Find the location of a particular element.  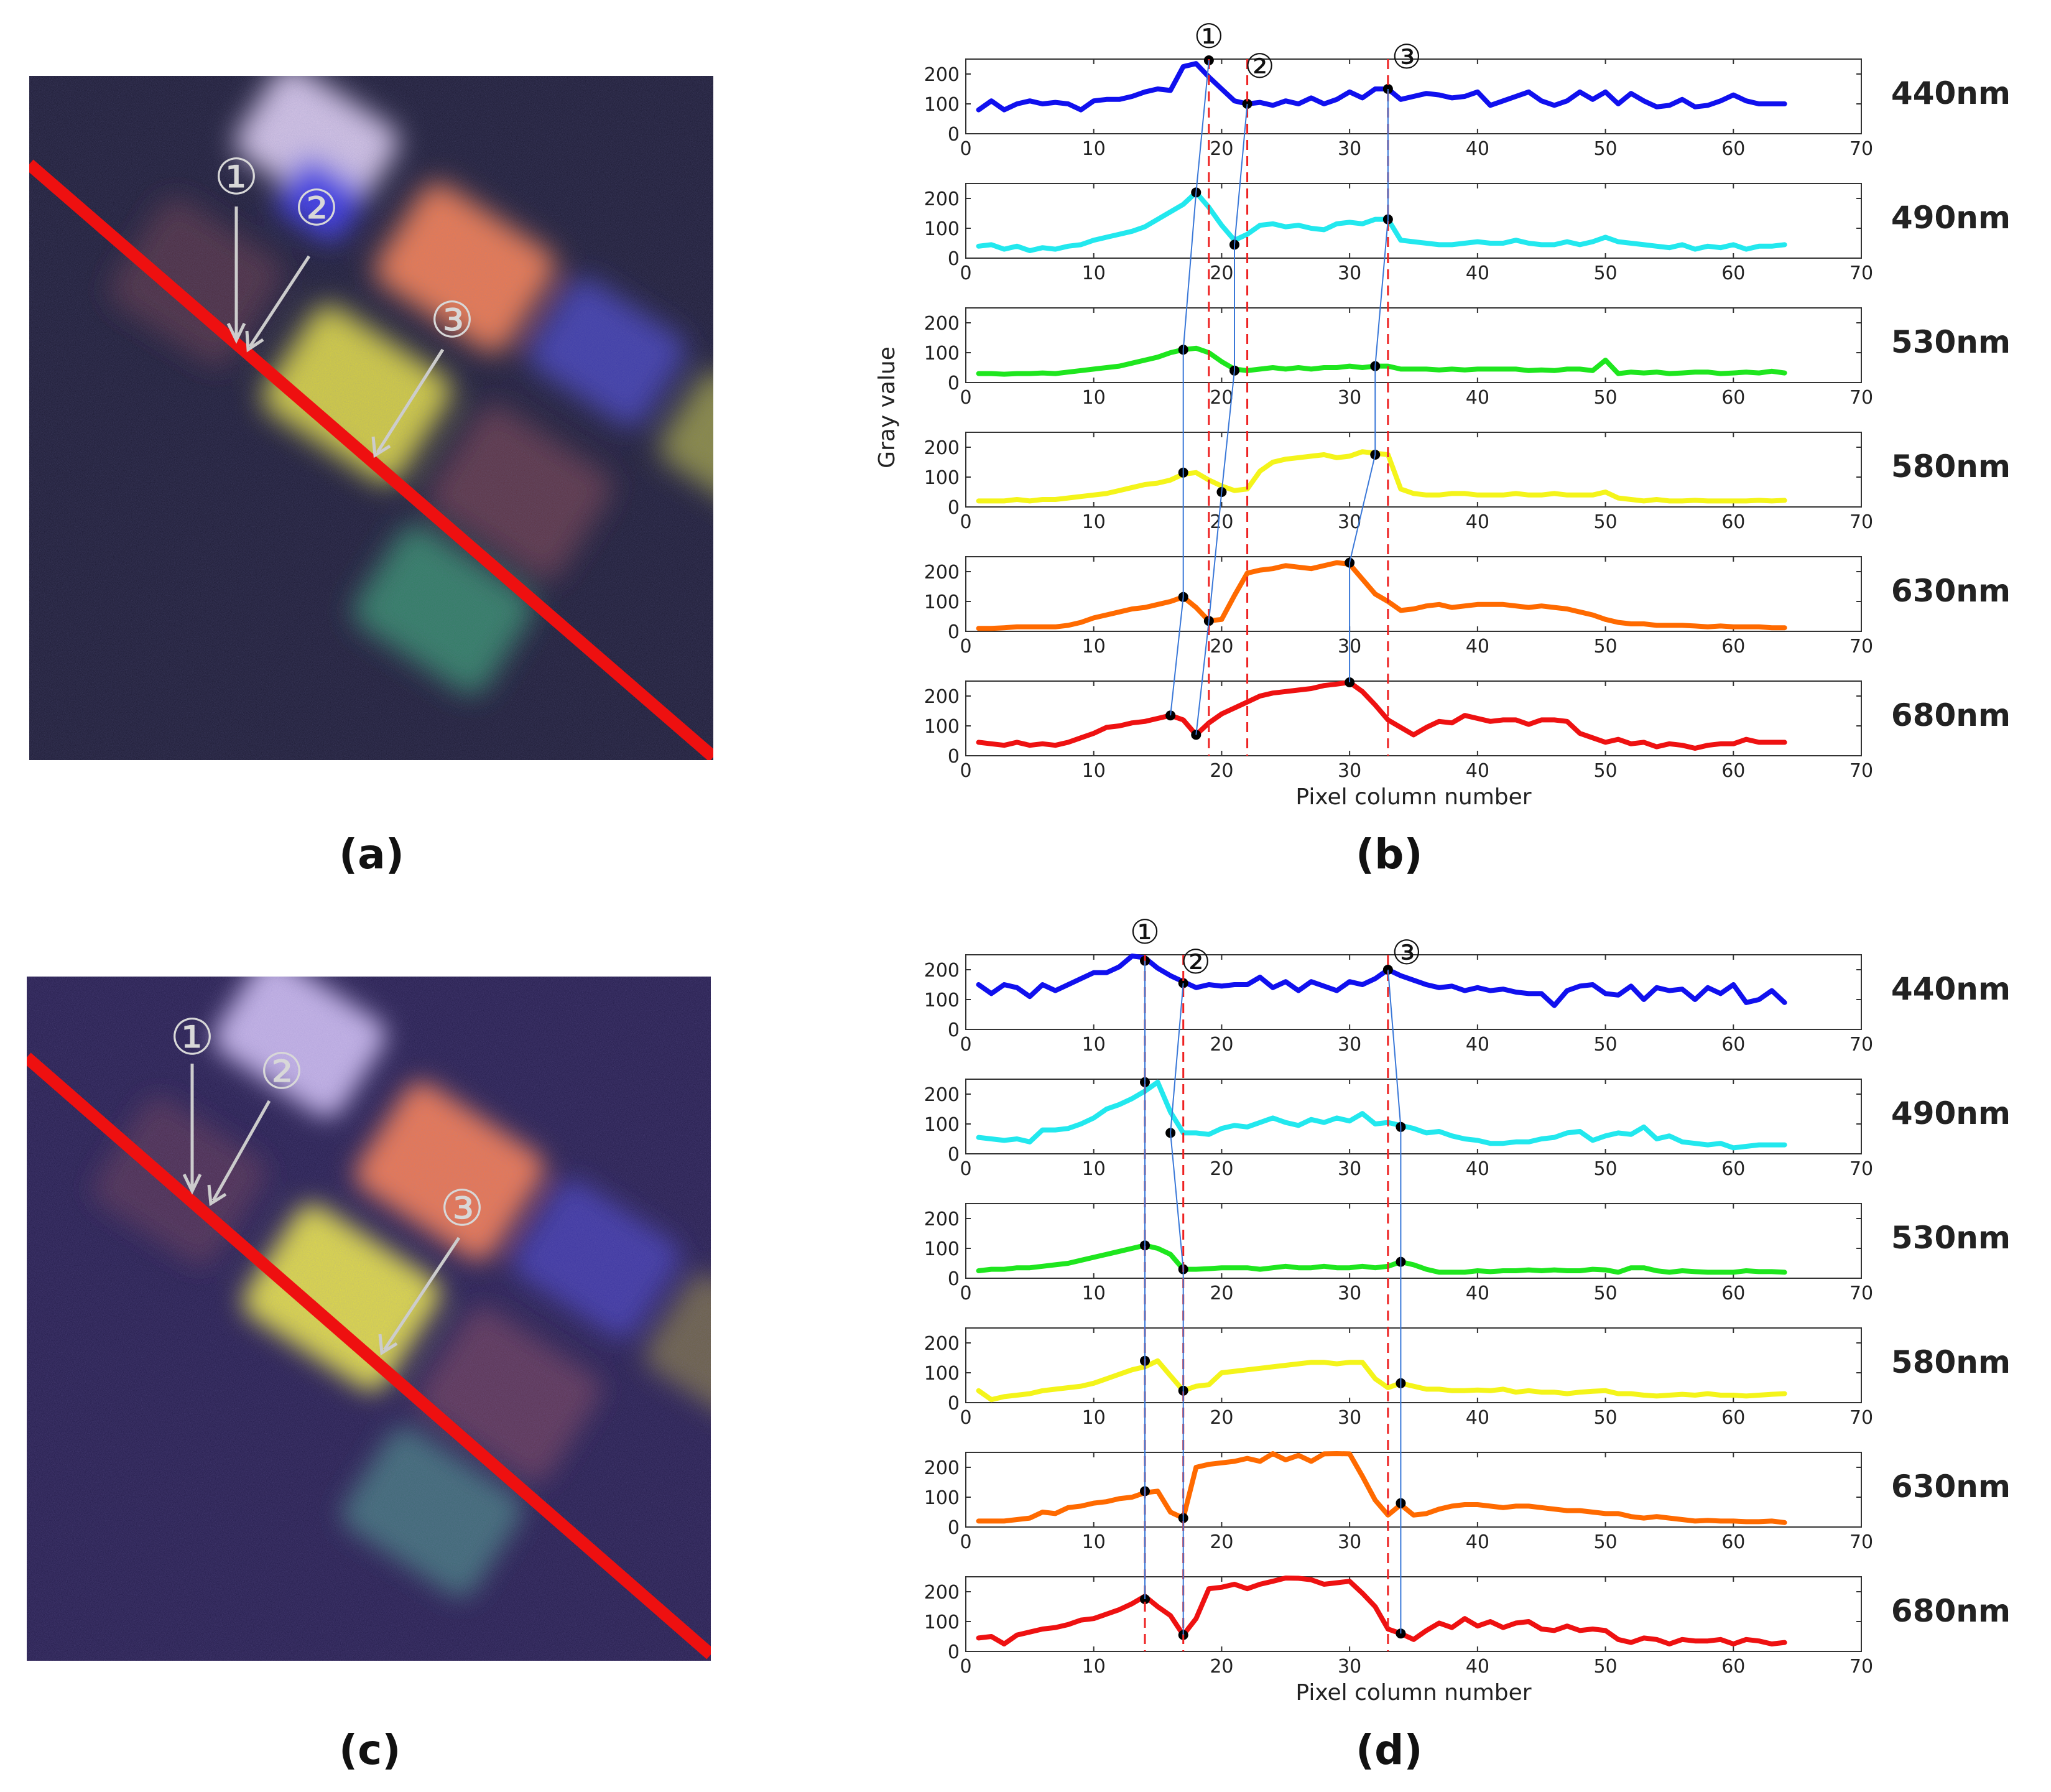

arrow-3-c is located at coordinates (421, 1294).